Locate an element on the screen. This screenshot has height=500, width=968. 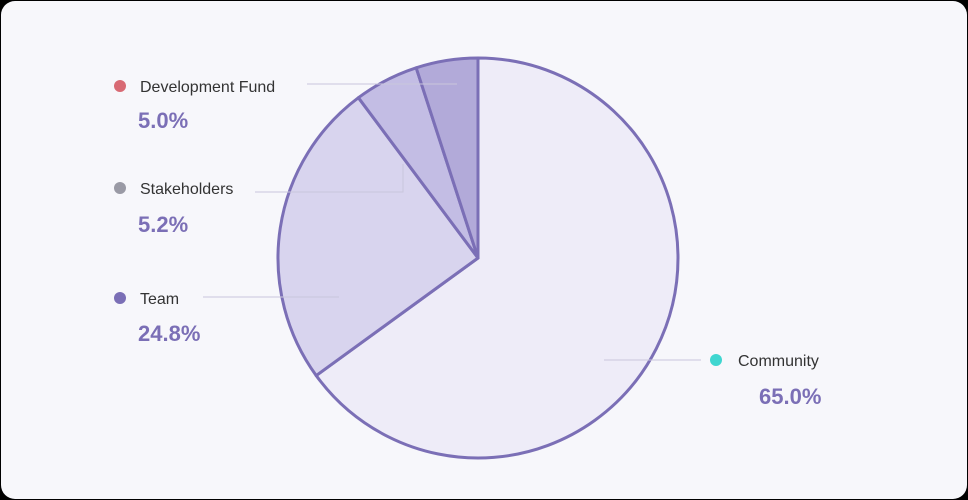
legend-label-team: Team is located at coordinates (159, 299).